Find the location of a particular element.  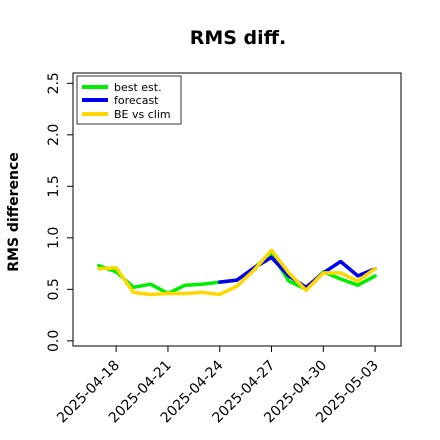

y-axis: 0.0 0.5 1.0 1.5 2.0 2.5 is located at coordinates (59, 212).